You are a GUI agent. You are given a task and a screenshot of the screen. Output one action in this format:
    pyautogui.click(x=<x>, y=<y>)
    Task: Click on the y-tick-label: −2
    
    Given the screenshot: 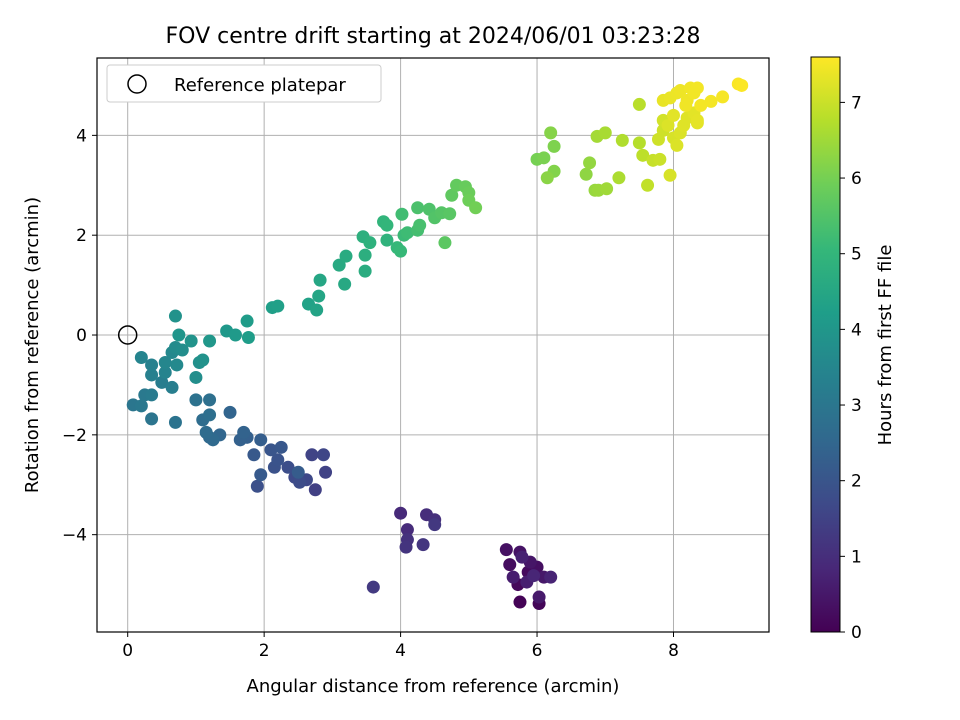 What is the action you would take?
    pyautogui.click(x=74, y=436)
    